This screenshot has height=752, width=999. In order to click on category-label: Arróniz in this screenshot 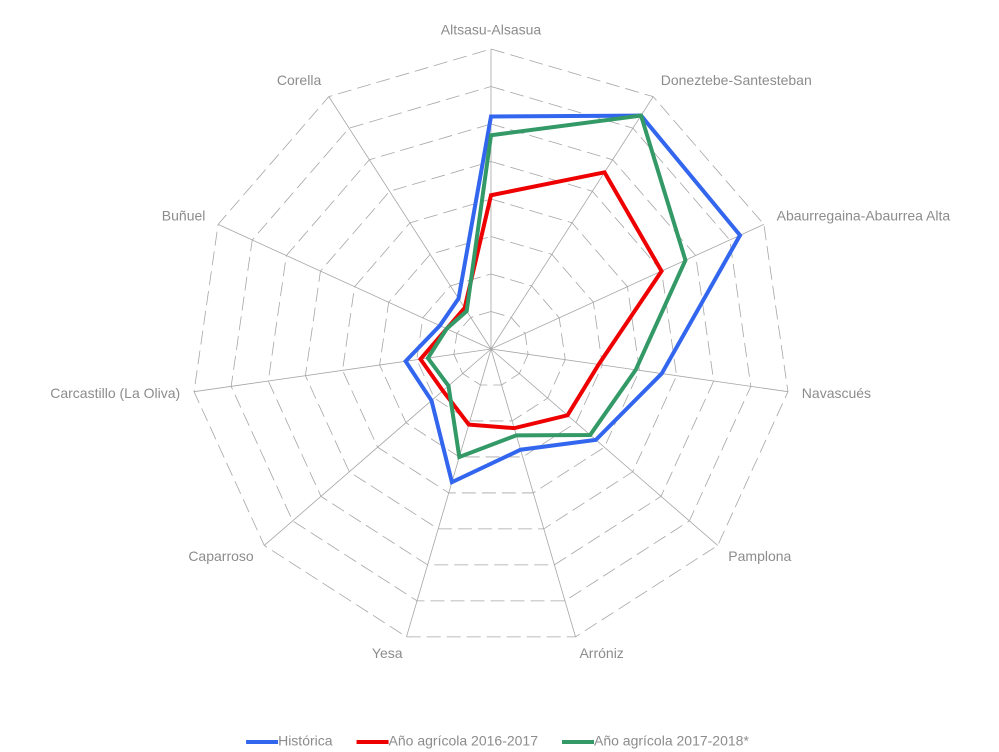, I will do `click(601, 653)`.